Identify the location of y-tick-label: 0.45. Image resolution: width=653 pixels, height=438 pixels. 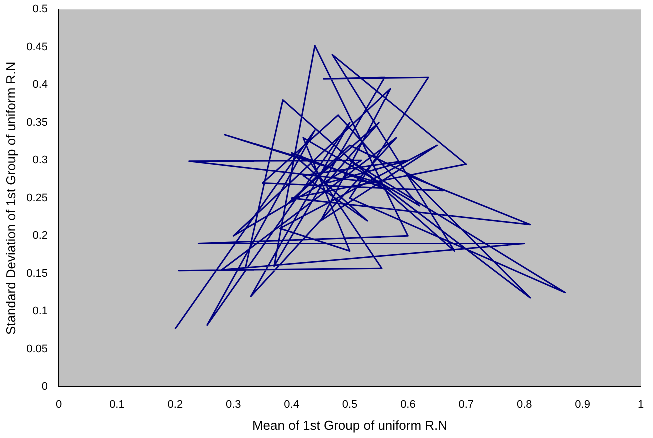
(37, 47).